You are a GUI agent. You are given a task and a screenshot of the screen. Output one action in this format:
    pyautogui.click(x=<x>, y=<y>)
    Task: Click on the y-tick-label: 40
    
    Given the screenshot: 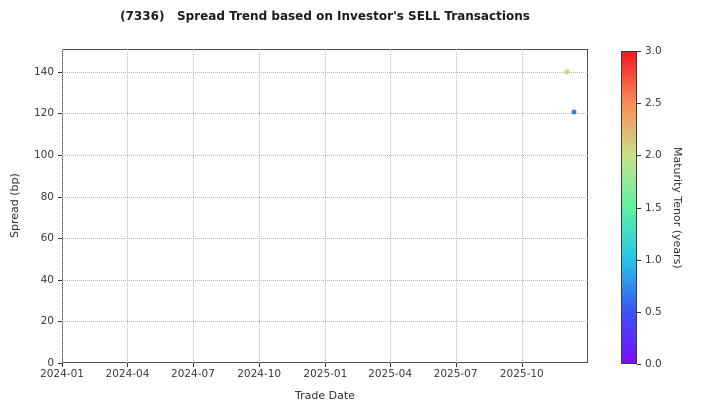 What is the action you would take?
    pyautogui.click(x=47, y=279)
    